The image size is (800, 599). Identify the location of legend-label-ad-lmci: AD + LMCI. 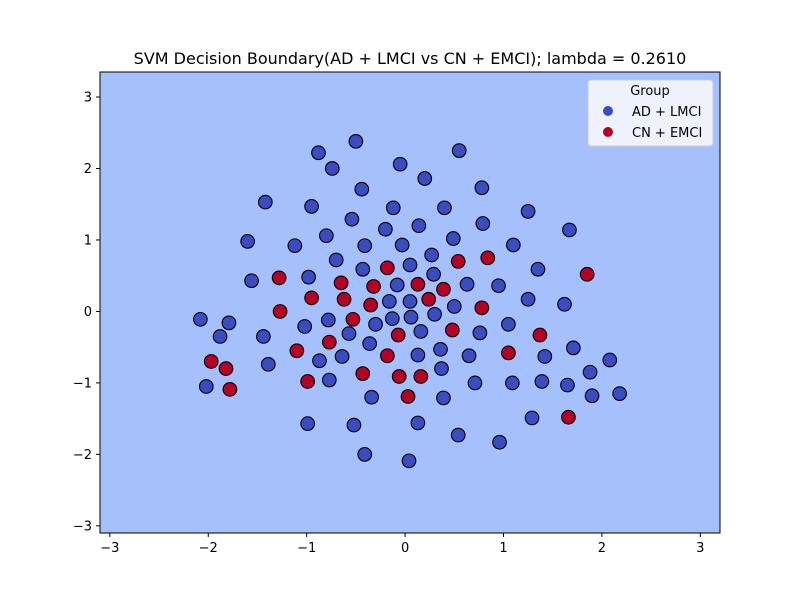
(666, 112).